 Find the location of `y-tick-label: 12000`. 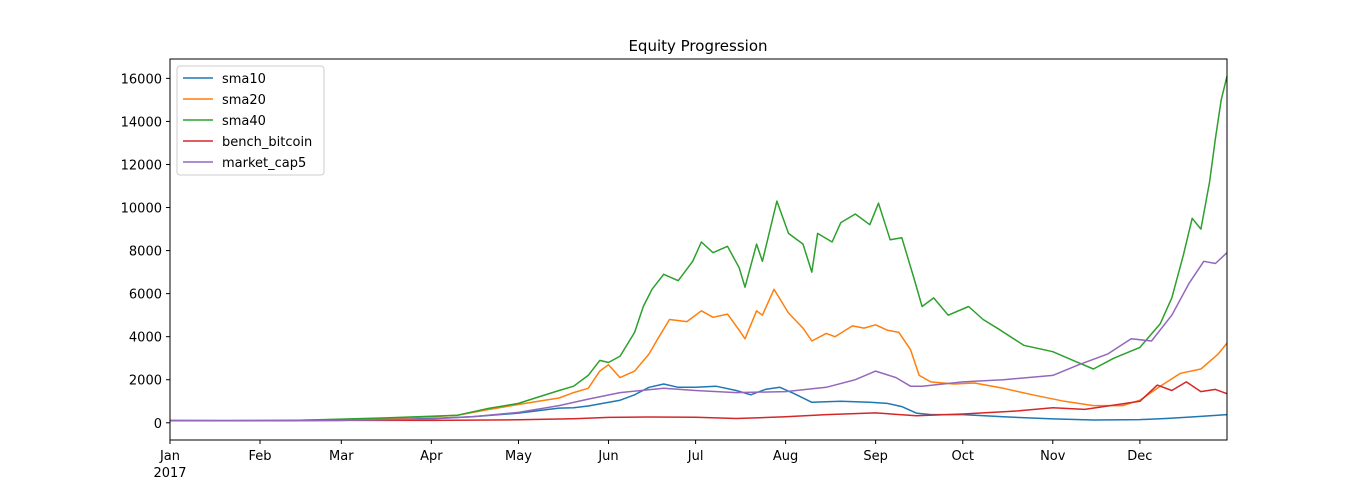

y-tick-label: 12000 is located at coordinates (141, 165).